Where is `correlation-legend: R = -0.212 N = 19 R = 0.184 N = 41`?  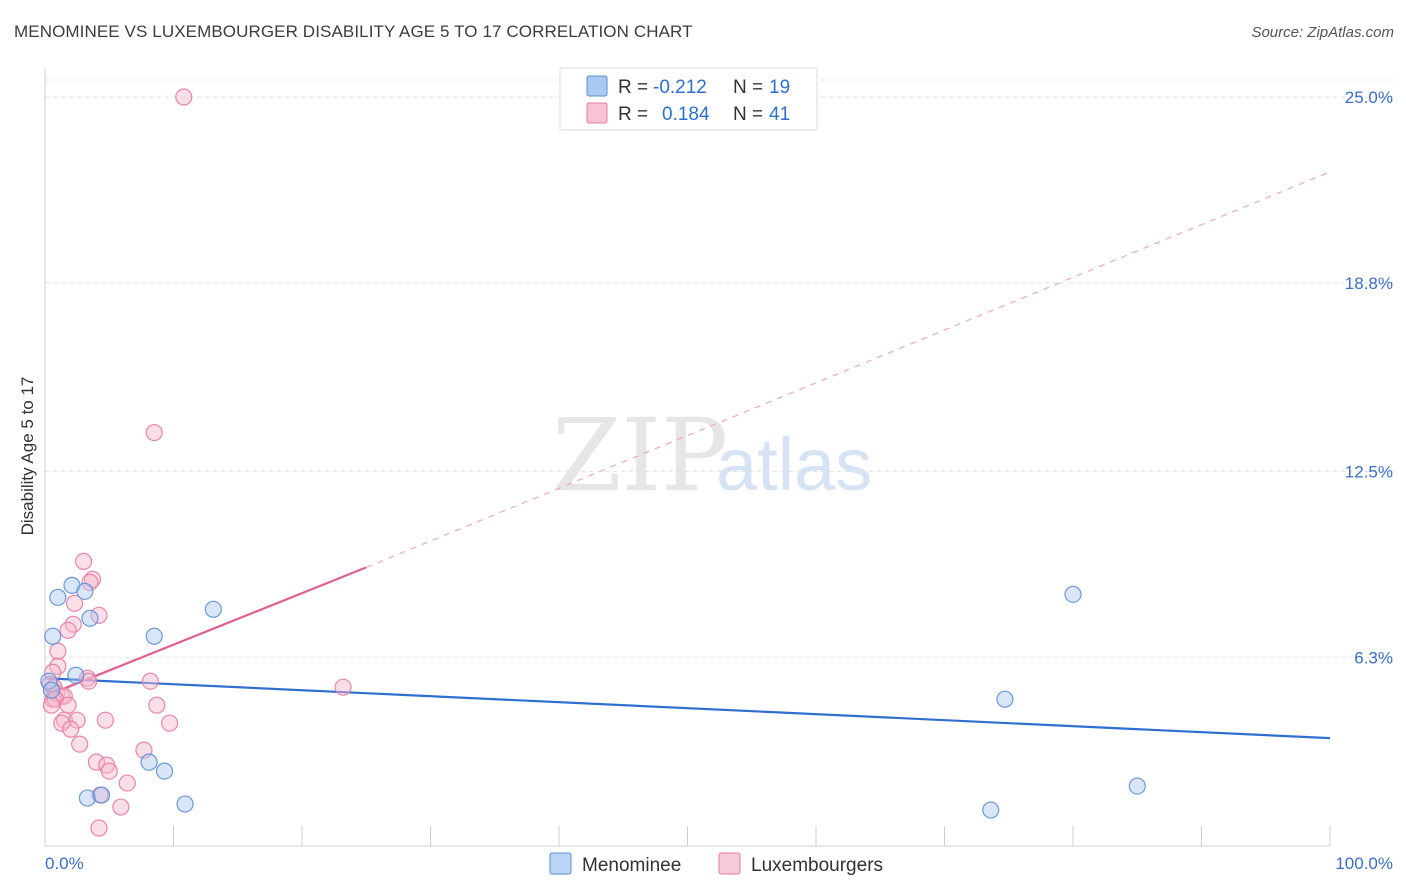 correlation-legend: R = -0.212 N = 19 R = 0.184 N = 41 is located at coordinates (688, 99).